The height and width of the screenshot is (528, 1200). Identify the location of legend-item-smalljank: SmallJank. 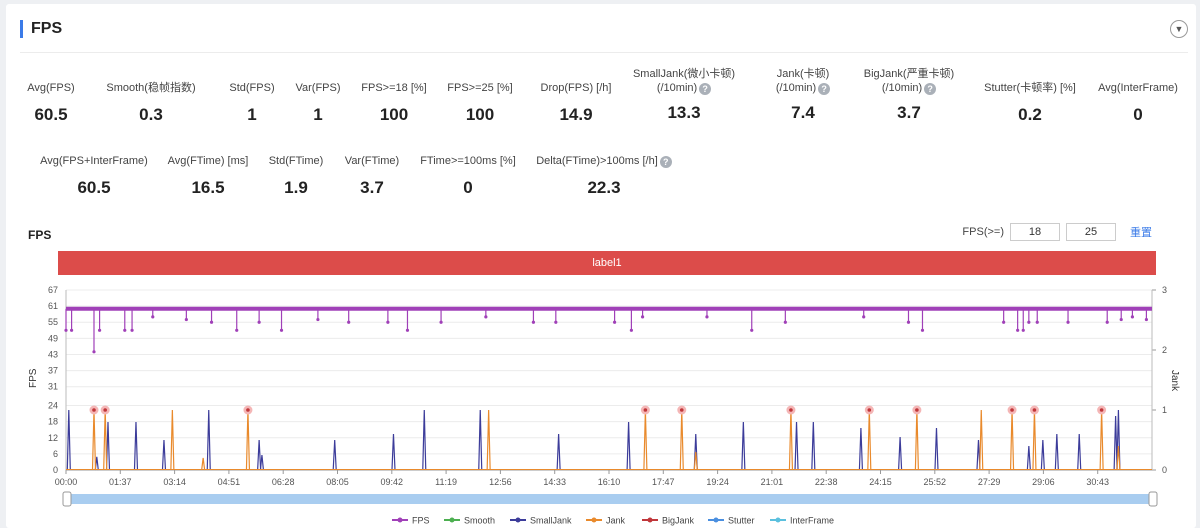
(541, 521).